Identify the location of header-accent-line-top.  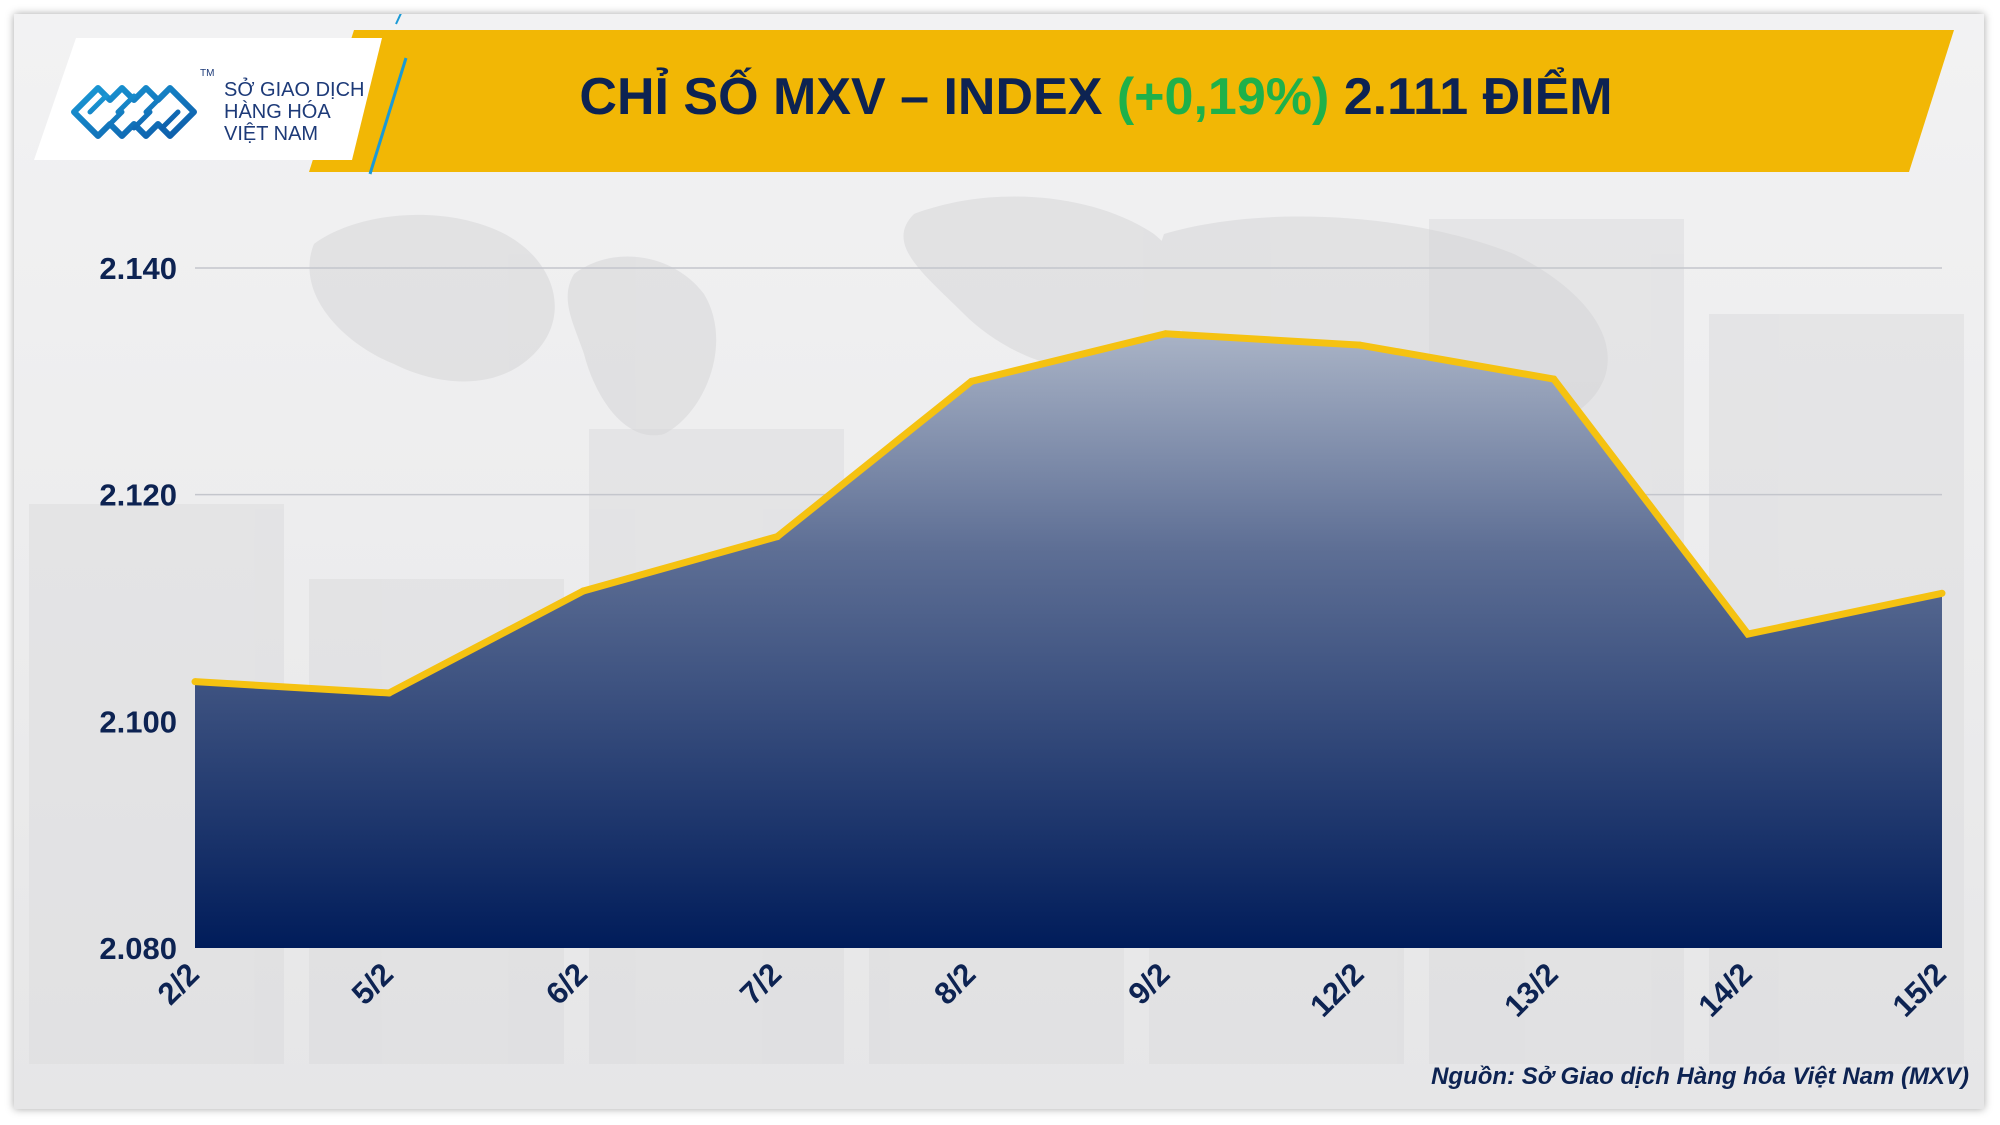
(398, 19).